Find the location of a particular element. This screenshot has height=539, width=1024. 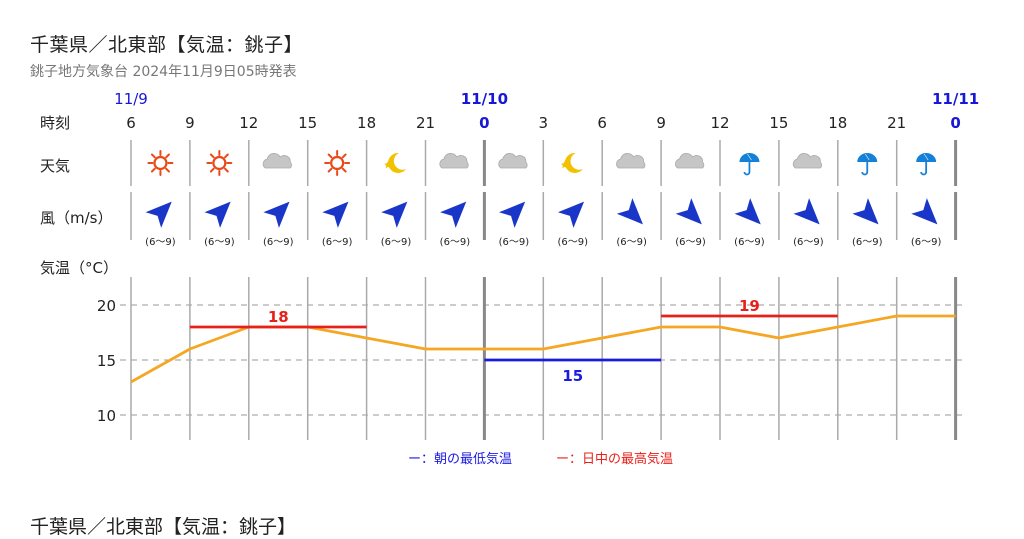

row-label-wind: 風（m/s） is located at coordinates (76, 218).